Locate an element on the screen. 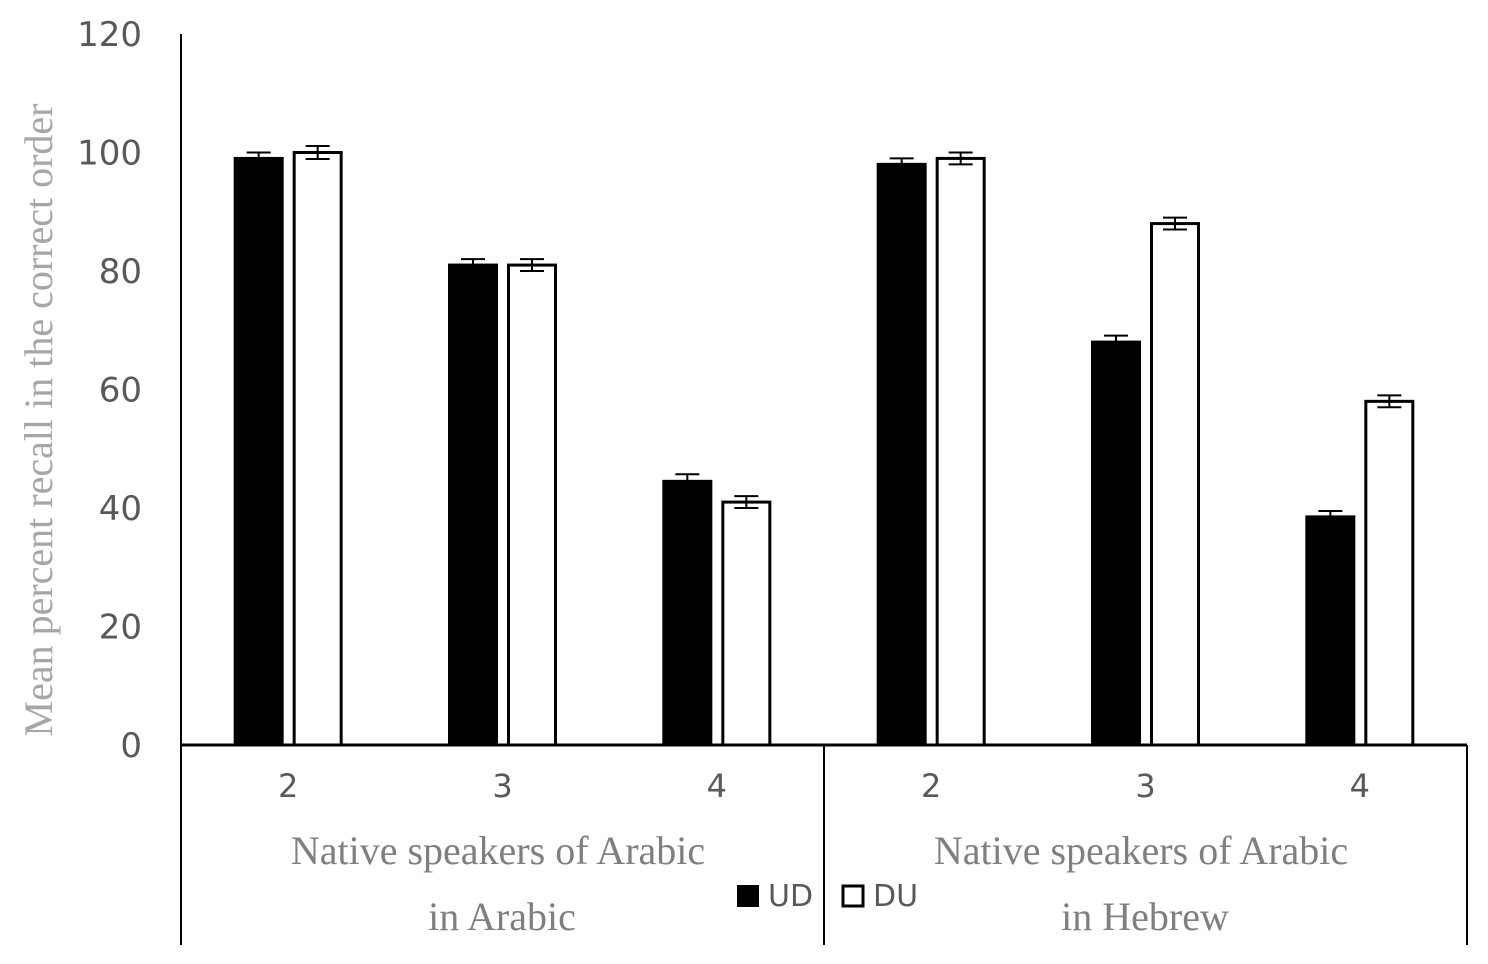 The width and height of the screenshot is (1488, 964). y-tick-label-20: 20 is located at coordinates (120, 628).